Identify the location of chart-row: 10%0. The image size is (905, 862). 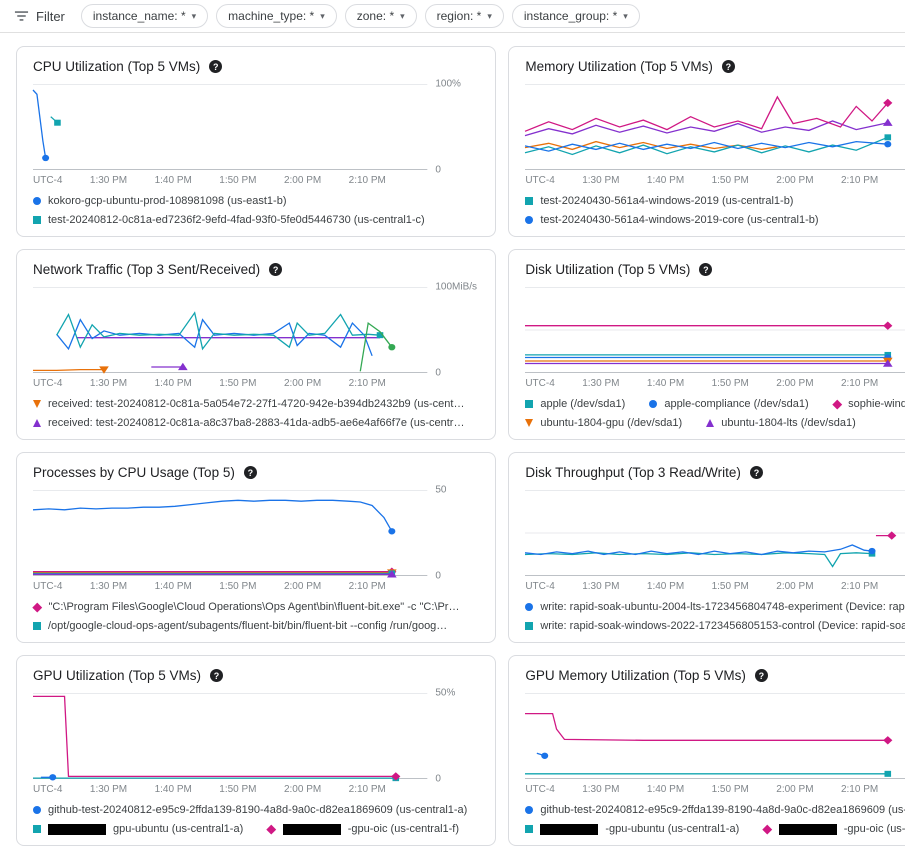
(715, 736).